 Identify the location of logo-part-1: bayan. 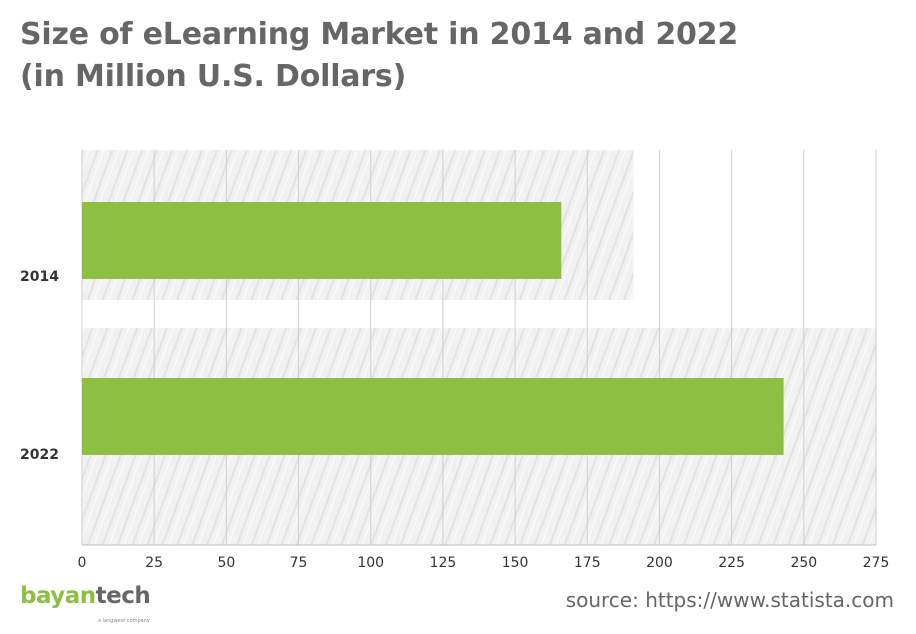
(58, 596).